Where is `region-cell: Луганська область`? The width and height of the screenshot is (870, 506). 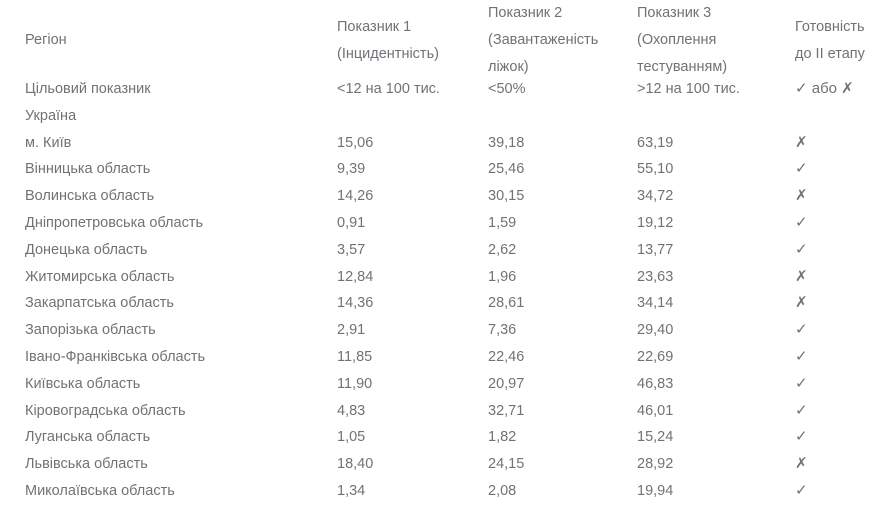
region-cell: Луганська область is located at coordinates (88, 437).